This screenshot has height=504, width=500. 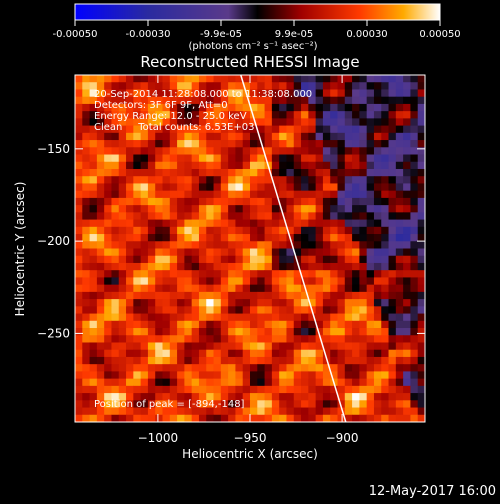 I want to click on colorbar-tick-label: -9.9e-05, so click(x=221, y=34).